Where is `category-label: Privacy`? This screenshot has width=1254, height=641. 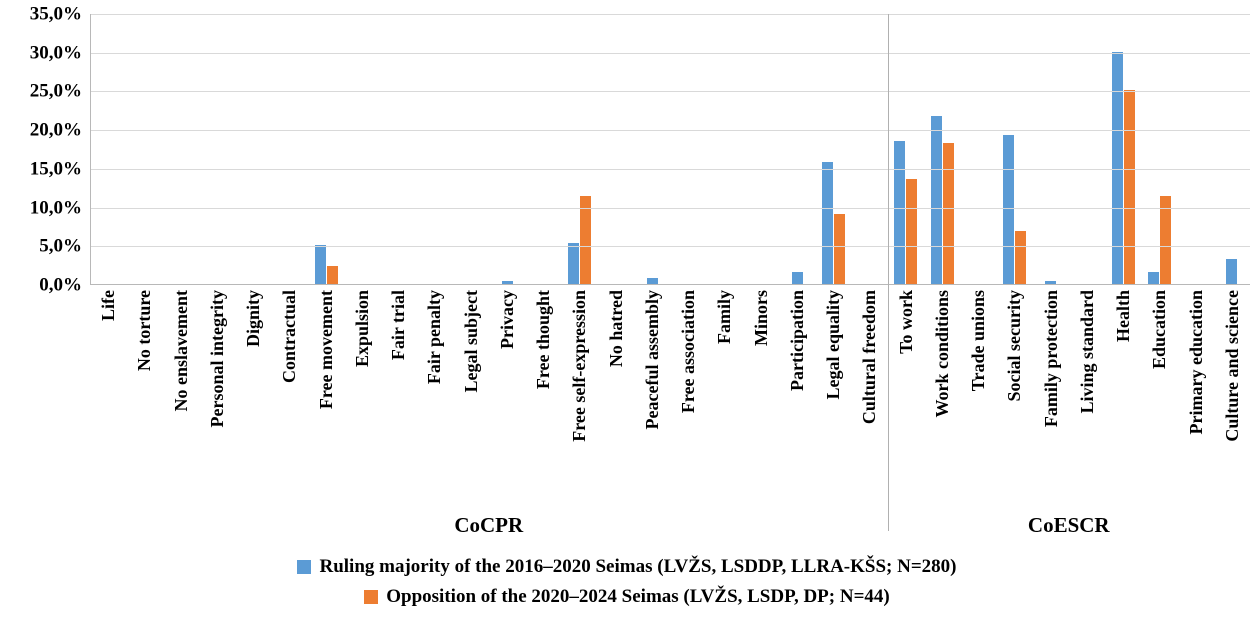 category-label: Privacy is located at coordinates (507, 394).